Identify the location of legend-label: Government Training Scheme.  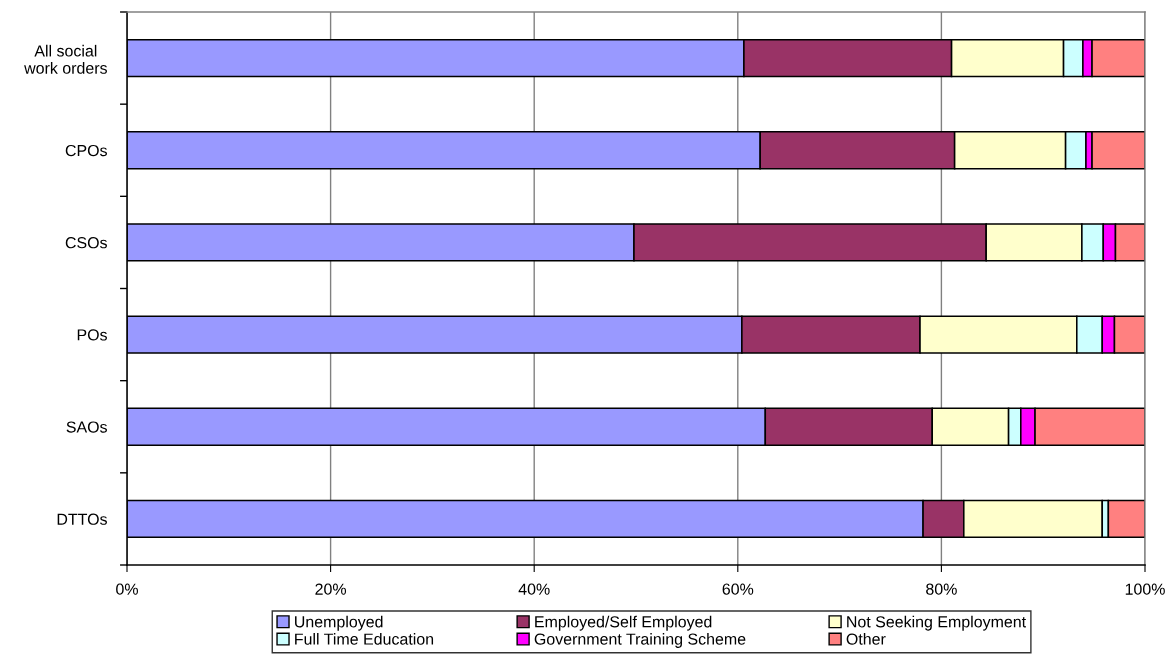
(640, 640).